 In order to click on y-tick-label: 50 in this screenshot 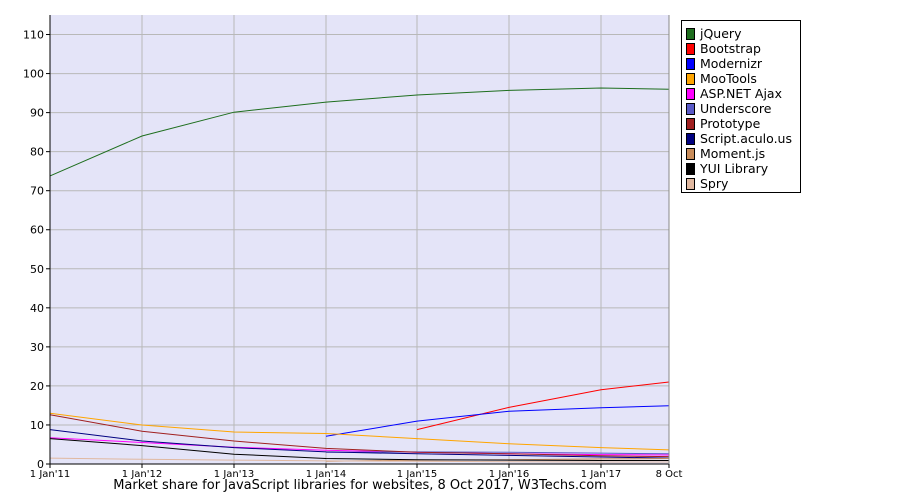, I will do `click(37, 269)`.